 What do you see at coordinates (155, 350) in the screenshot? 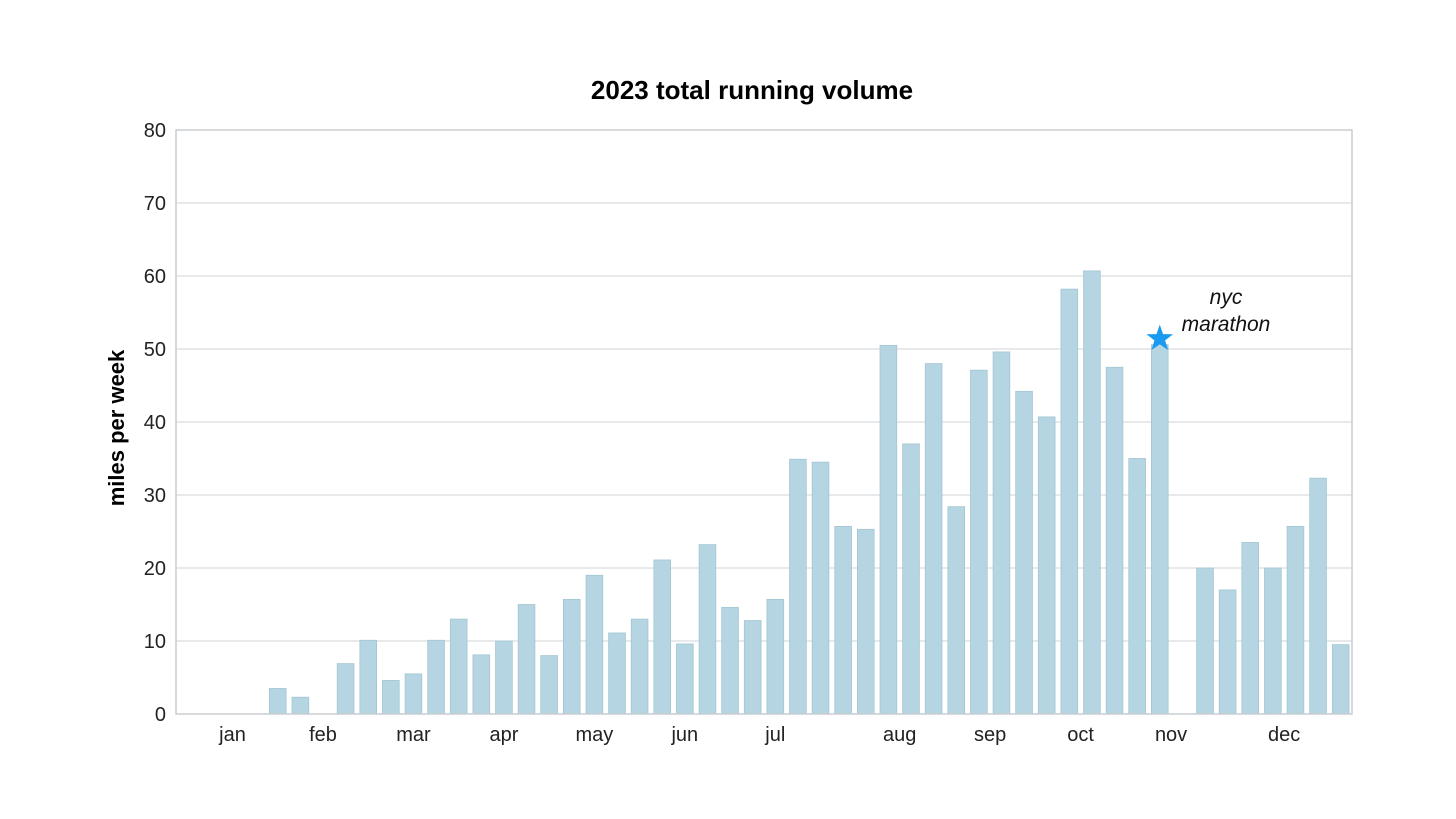
I see `y-tick-label: 50` at bounding box center [155, 350].